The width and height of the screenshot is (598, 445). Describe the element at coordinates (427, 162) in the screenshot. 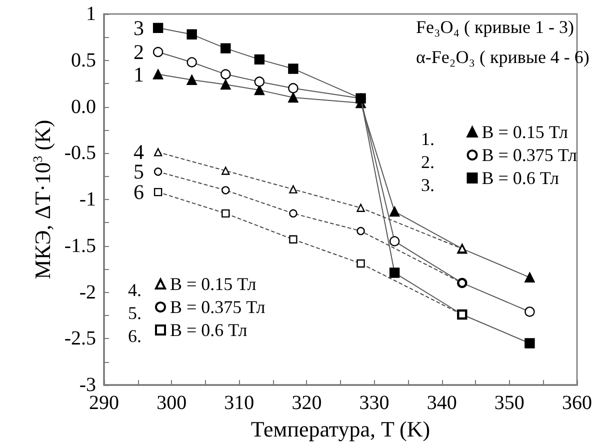

I see `annotation: 2.` at that location.